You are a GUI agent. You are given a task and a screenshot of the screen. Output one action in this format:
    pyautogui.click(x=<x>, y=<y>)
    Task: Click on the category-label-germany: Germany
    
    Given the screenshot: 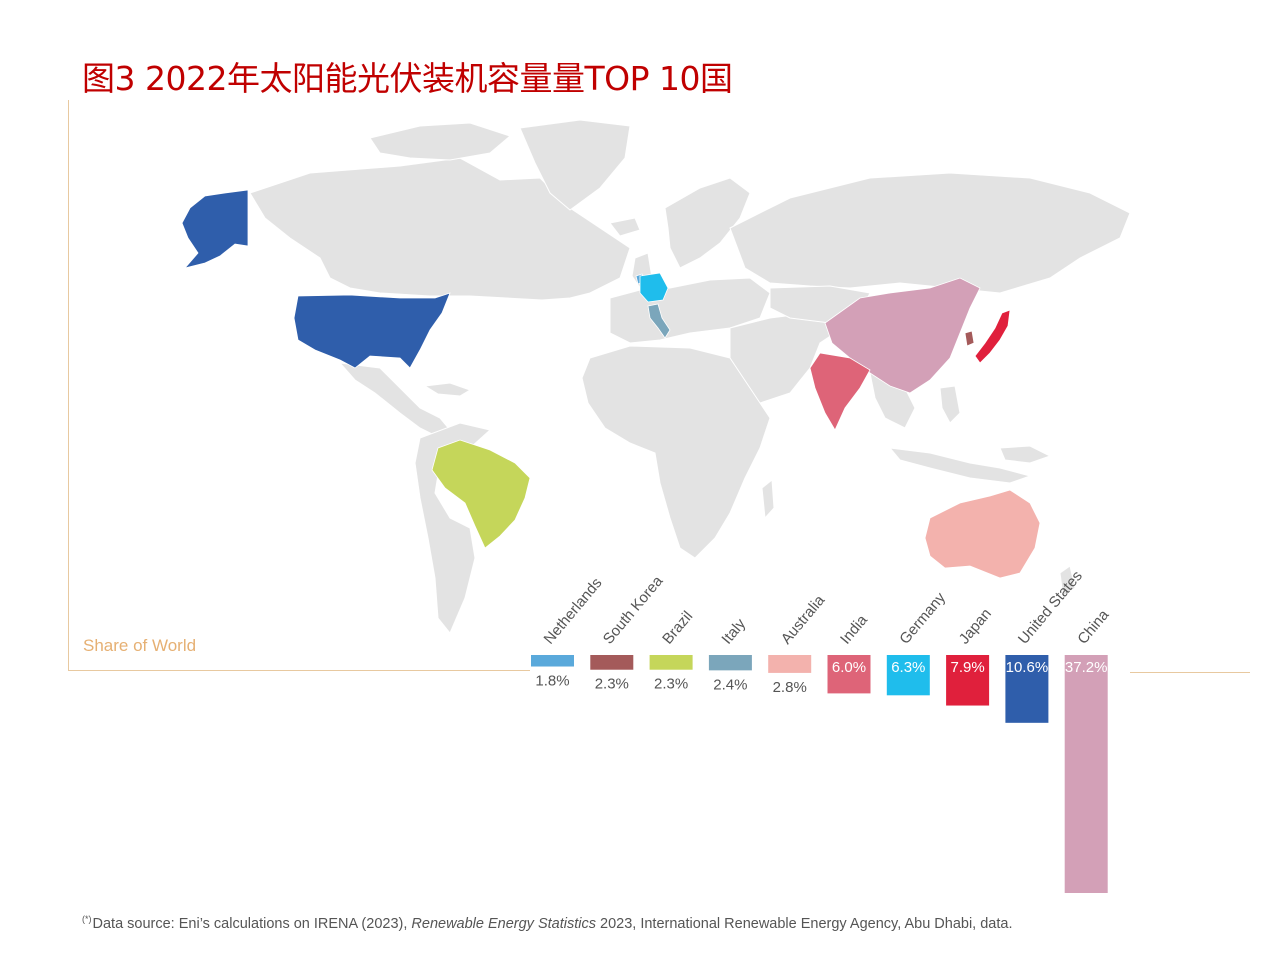 What is the action you would take?
    pyautogui.click(x=922, y=618)
    